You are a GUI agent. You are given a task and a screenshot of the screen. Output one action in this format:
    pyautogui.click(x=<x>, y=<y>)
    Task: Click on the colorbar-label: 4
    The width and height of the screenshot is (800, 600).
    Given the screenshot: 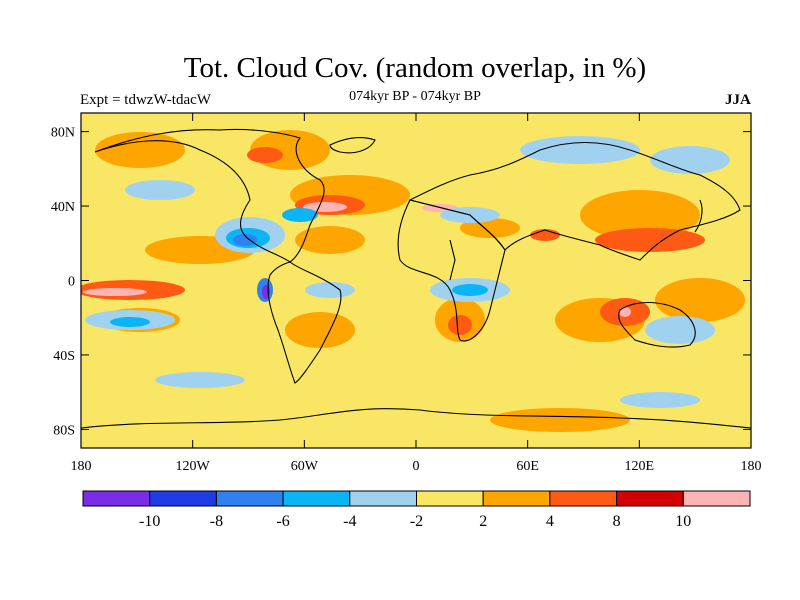 What is the action you would take?
    pyautogui.click(x=550, y=521)
    